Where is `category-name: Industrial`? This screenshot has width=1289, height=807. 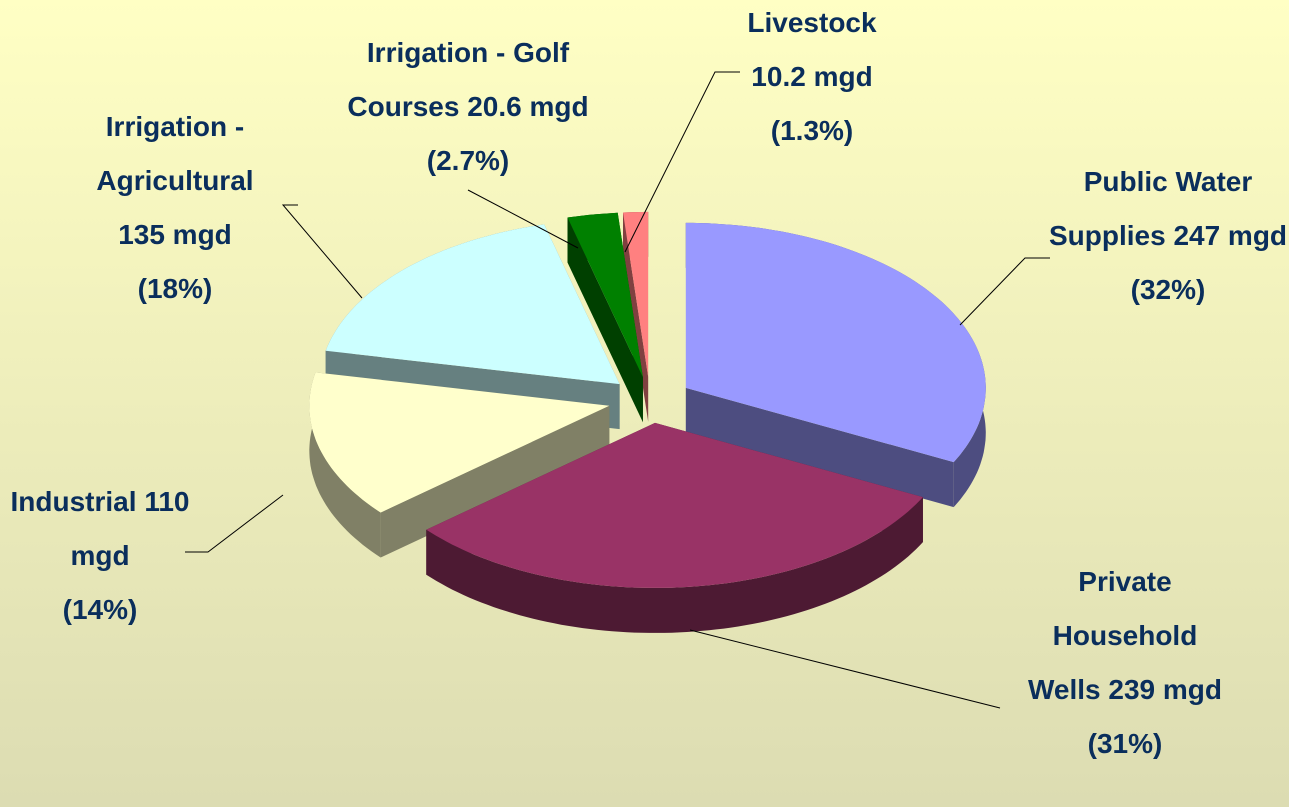
category-name: Industrial is located at coordinates (73, 501).